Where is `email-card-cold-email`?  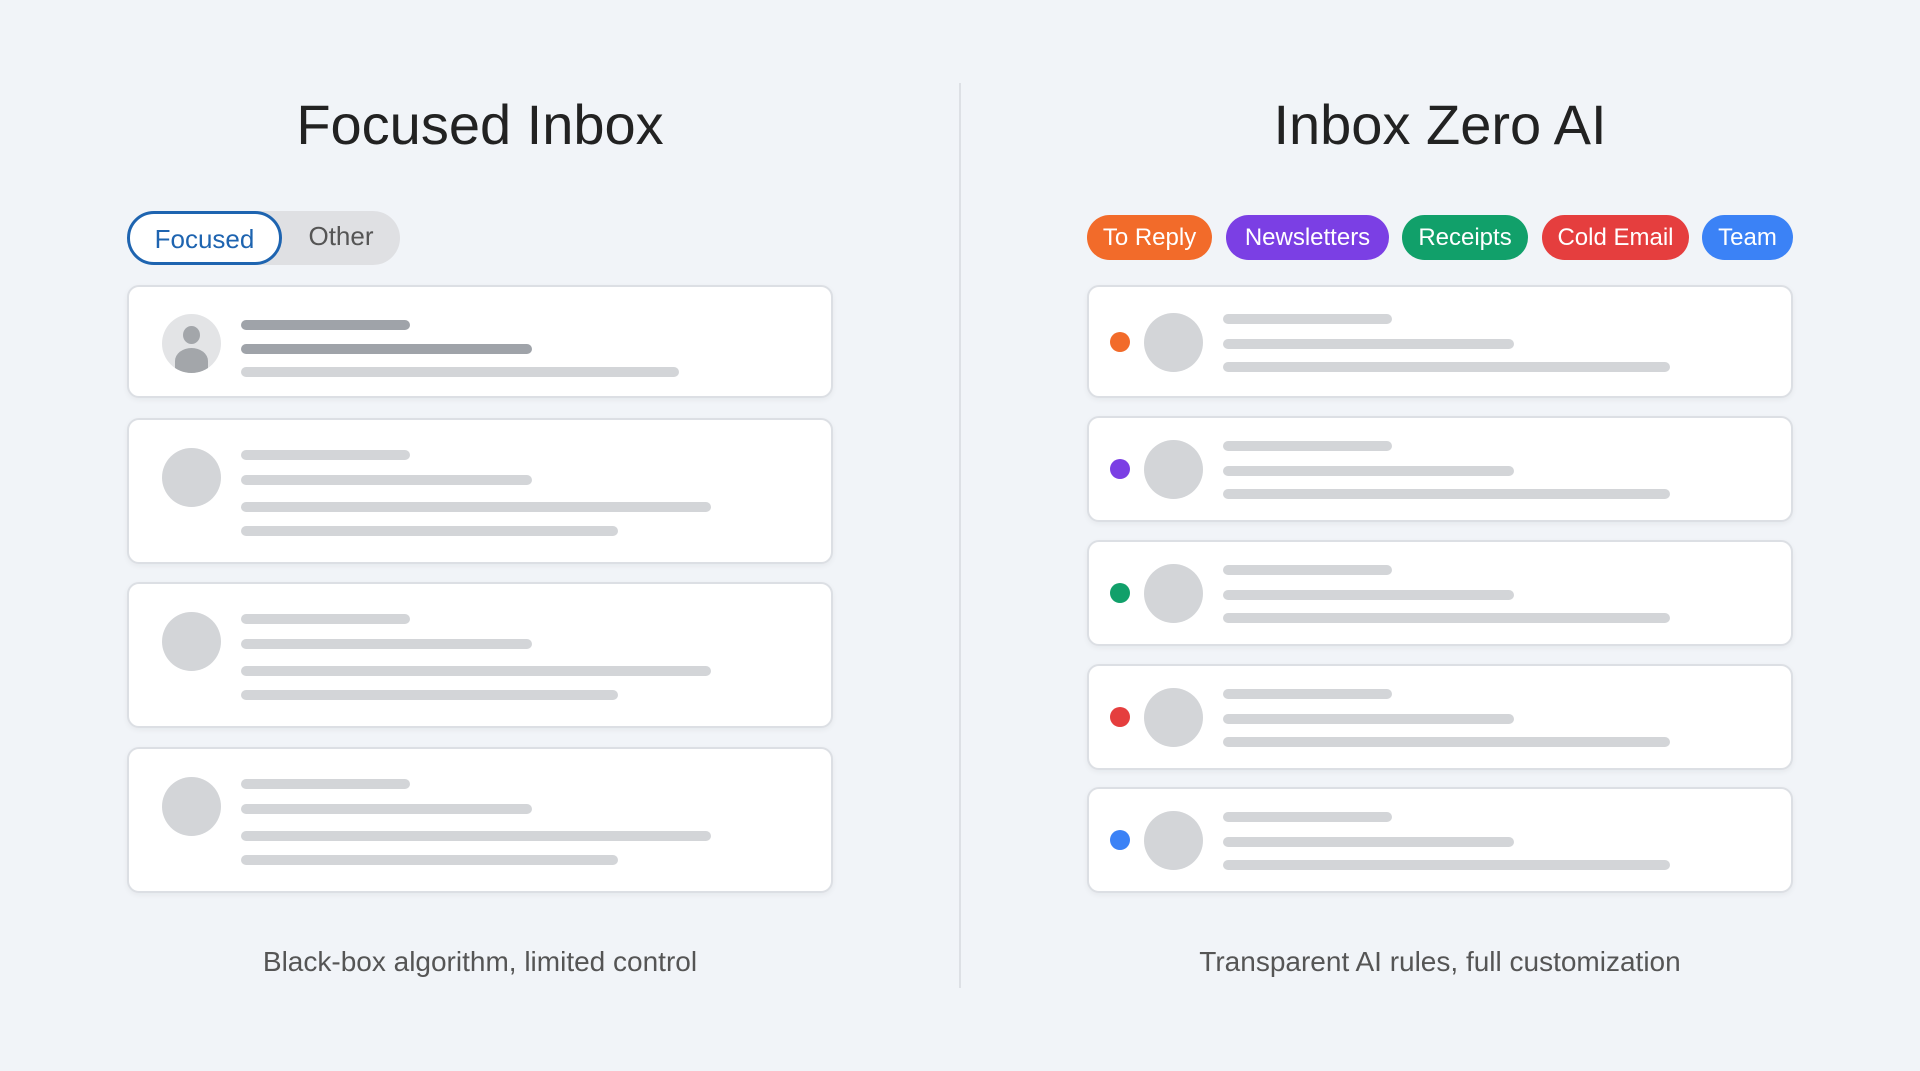
email-card-cold-email is located at coordinates (1440, 717).